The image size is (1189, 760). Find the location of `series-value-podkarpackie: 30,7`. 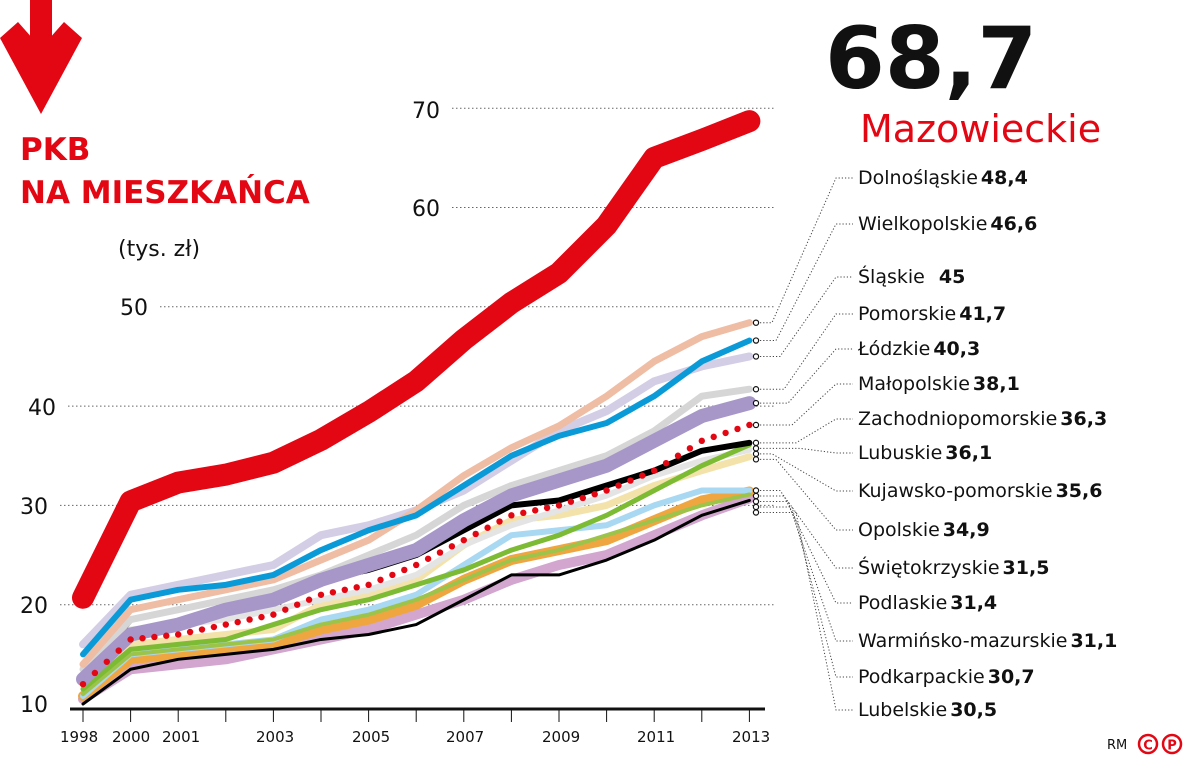

series-value-podkarpackie: 30,7 is located at coordinates (1011, 677).